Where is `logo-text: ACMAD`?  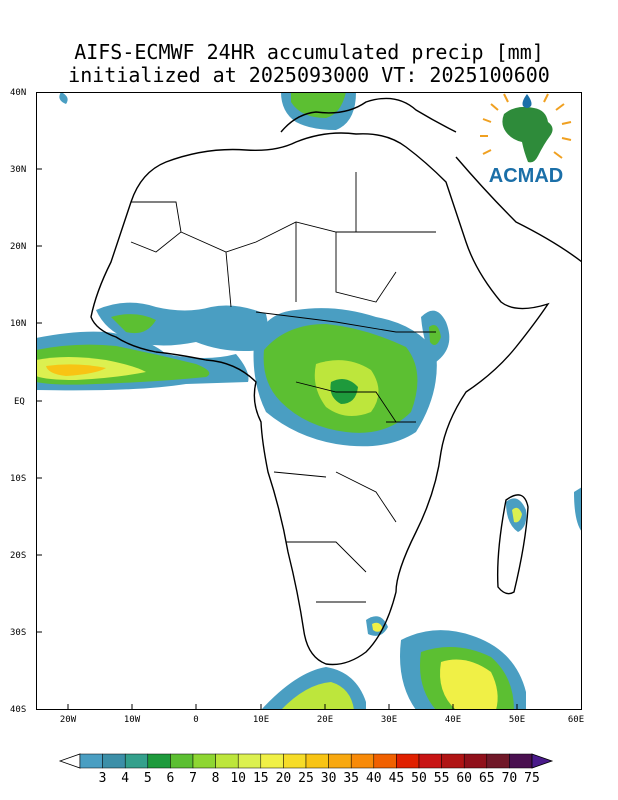 logo-text: ACMAD is located at coordinates (526, 176).